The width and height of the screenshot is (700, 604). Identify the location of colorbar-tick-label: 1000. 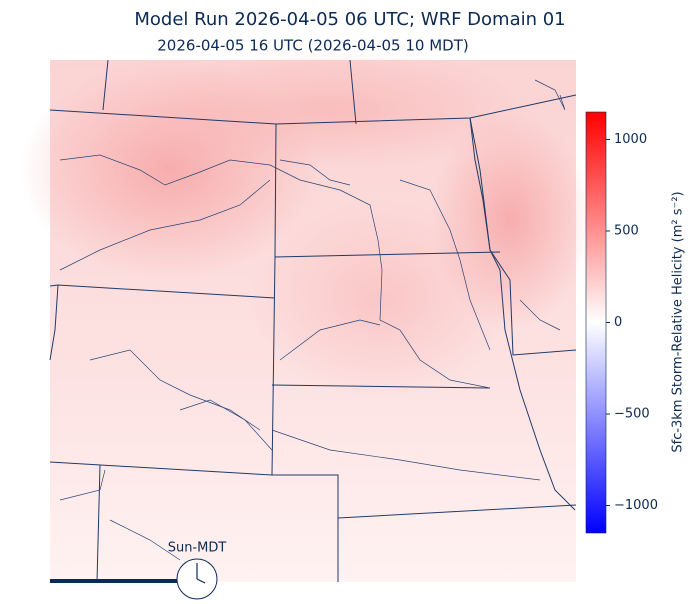
(630, 139).